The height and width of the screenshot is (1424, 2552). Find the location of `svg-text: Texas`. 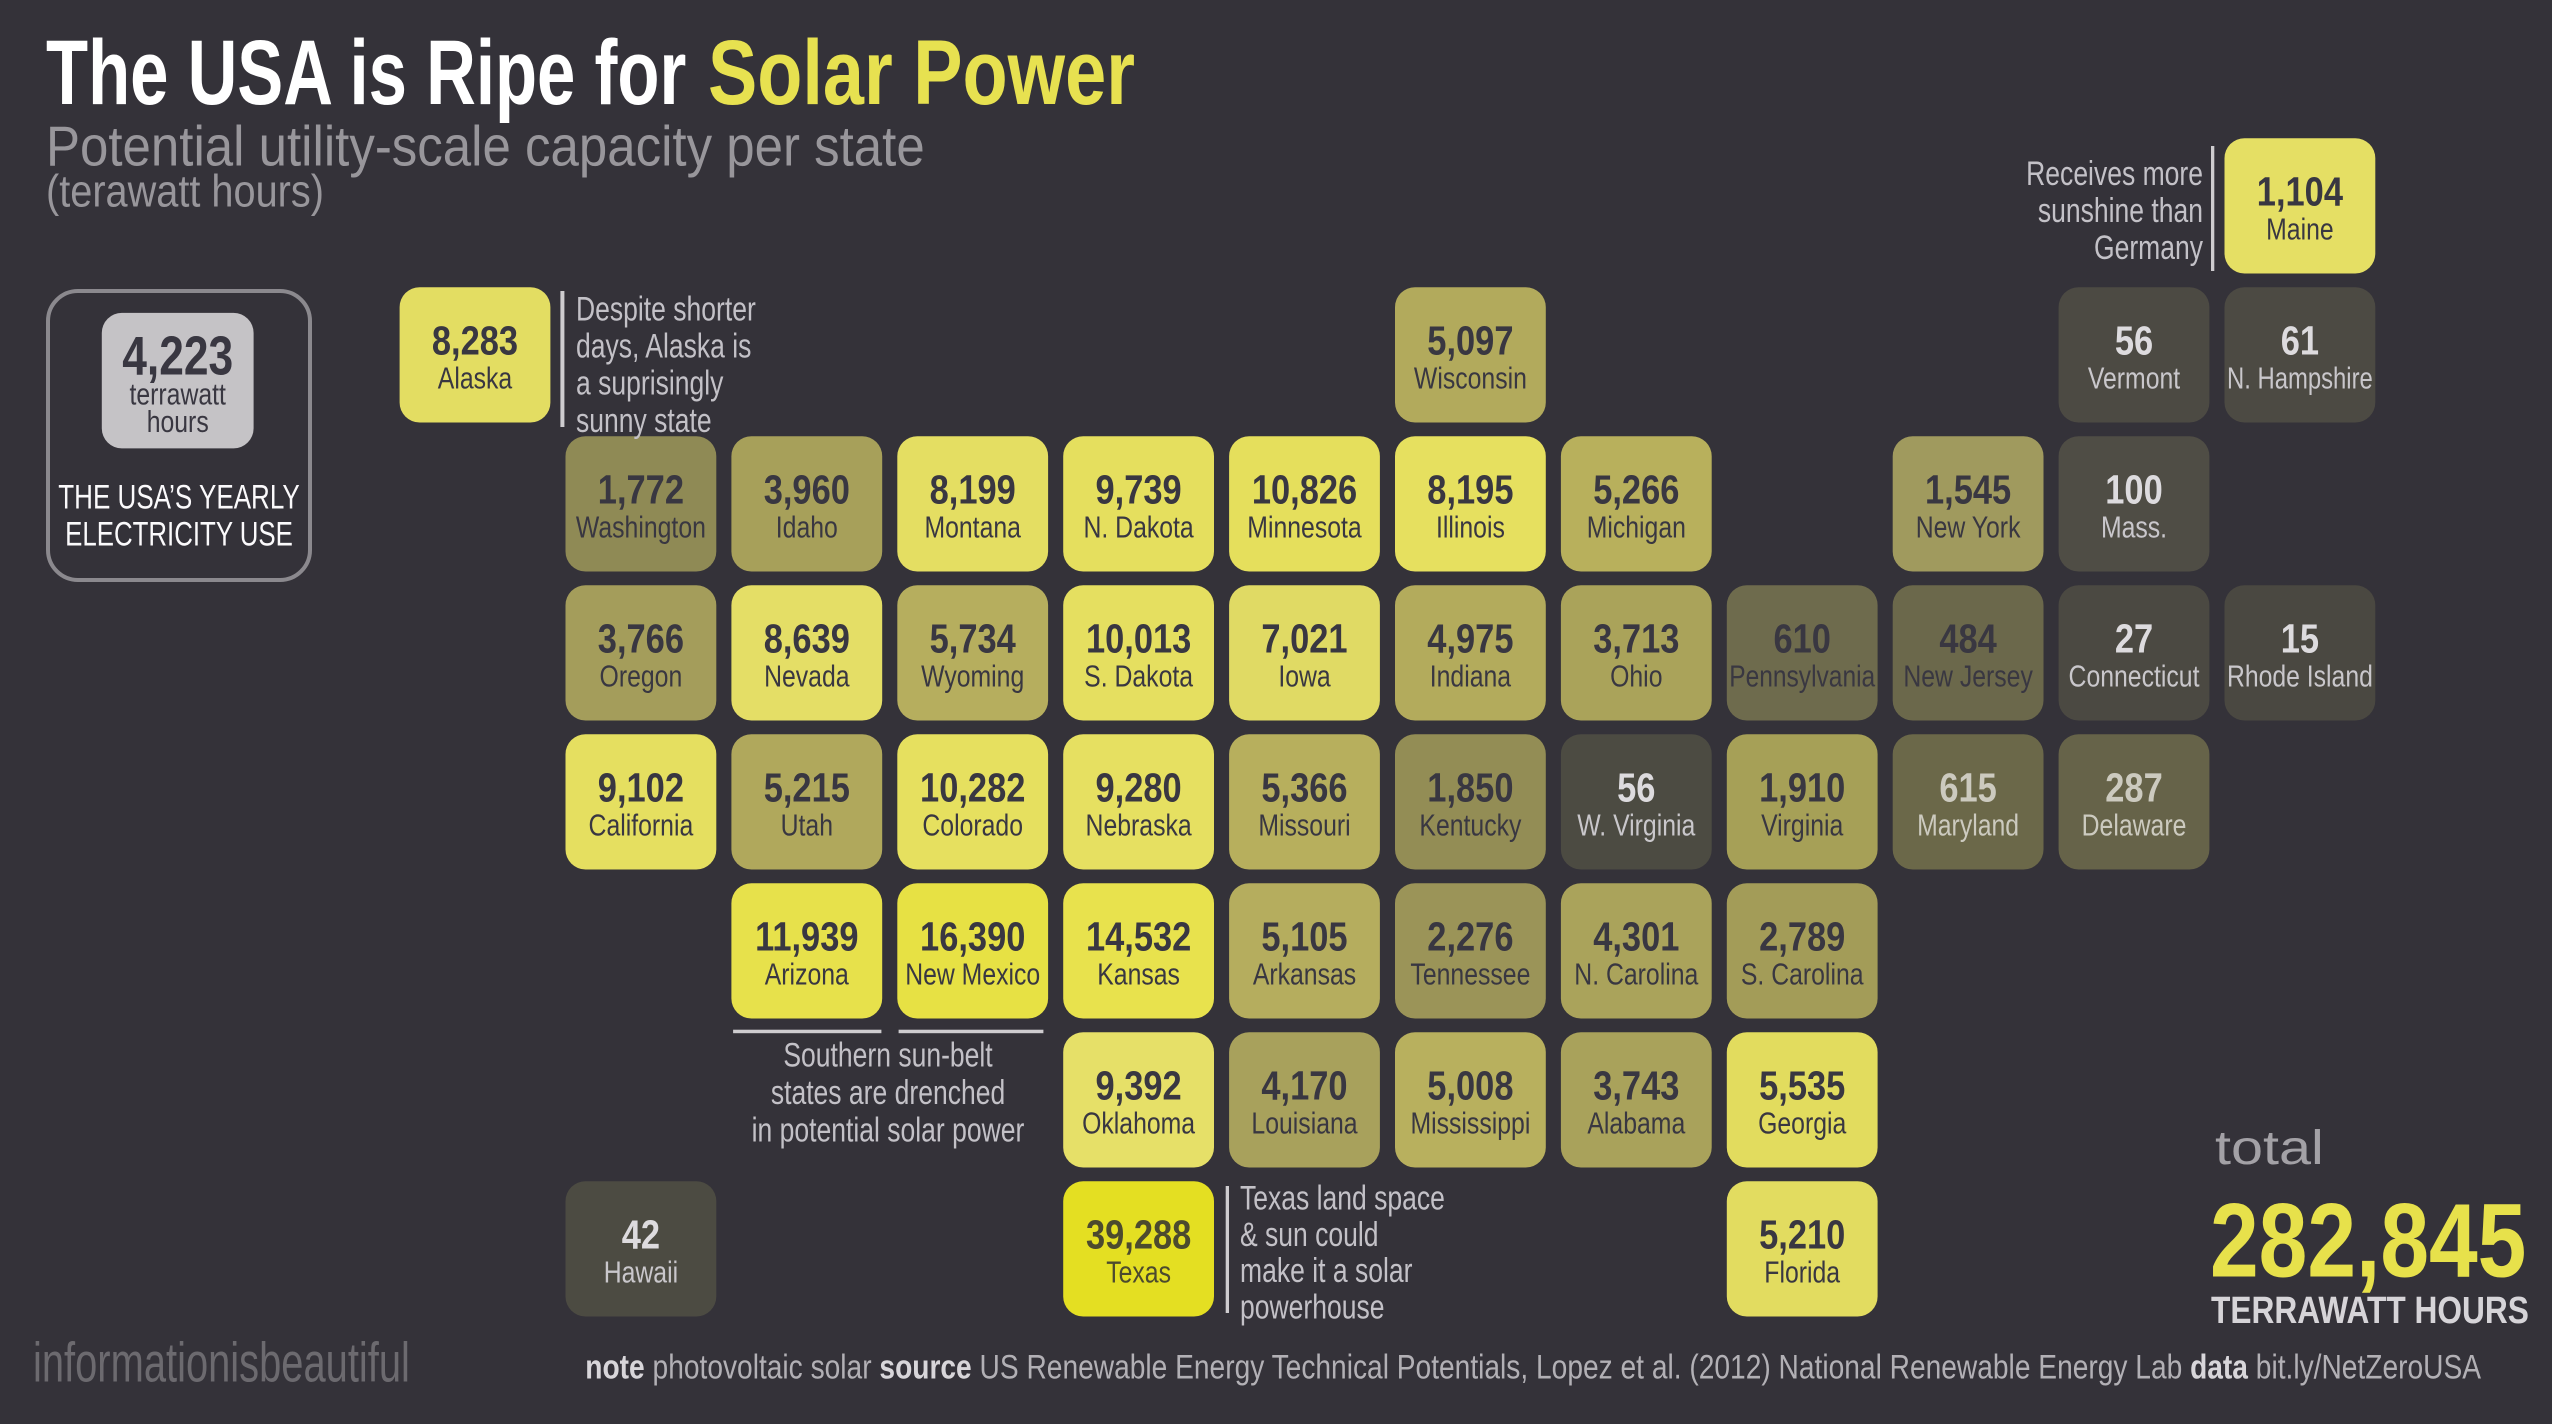

svg-text: Texas is located at coordinates (1138, 1272).